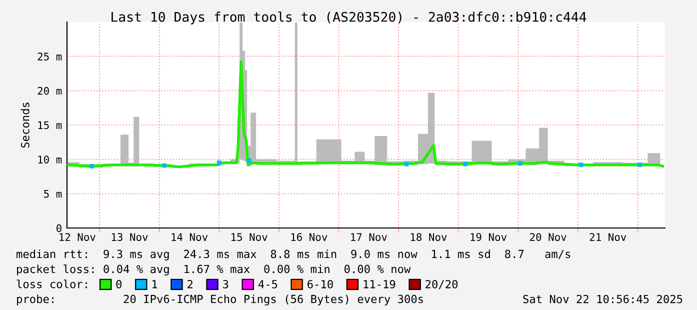 This screenshot has height=310, width=697. Describe the element at coordinates (428, 237) in the screenshot. I see `x-tick-label: 18 Nov` at that location.